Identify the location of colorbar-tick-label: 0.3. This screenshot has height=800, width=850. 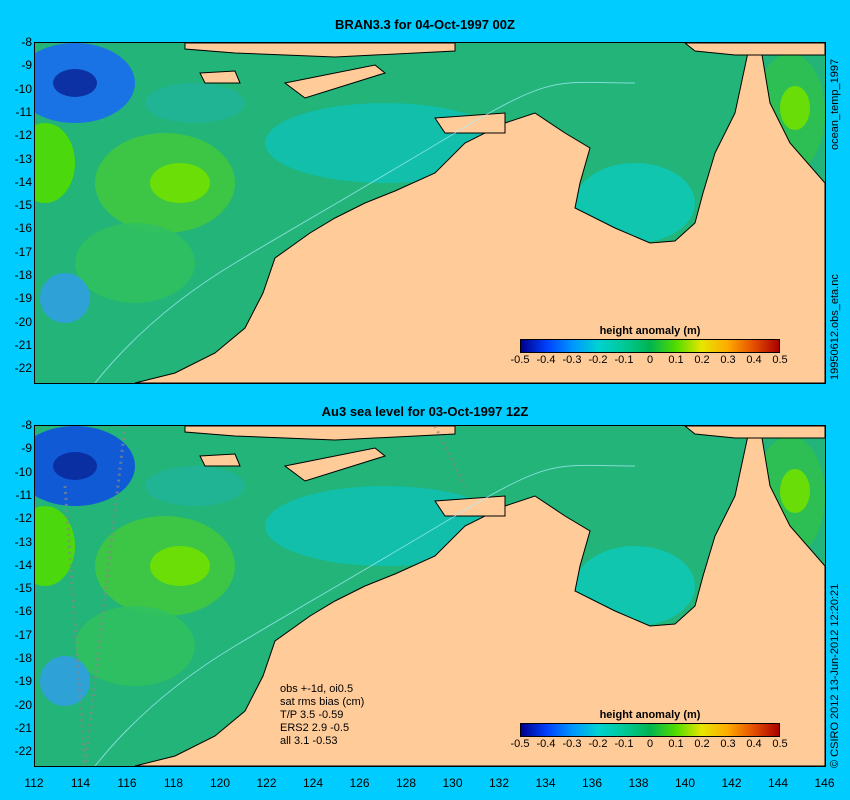
(728, 744).